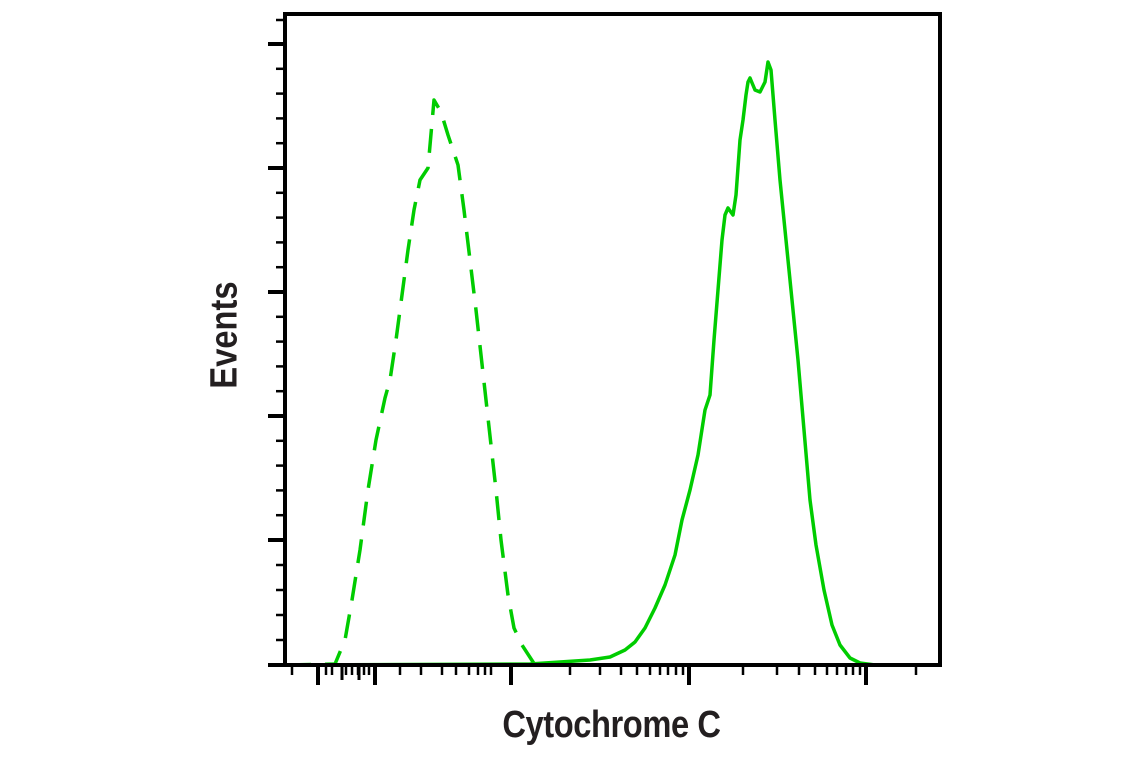  Describe the element at coordinates (224, 335) in the screenshot. I see `y-axis-title: Events` at that location.